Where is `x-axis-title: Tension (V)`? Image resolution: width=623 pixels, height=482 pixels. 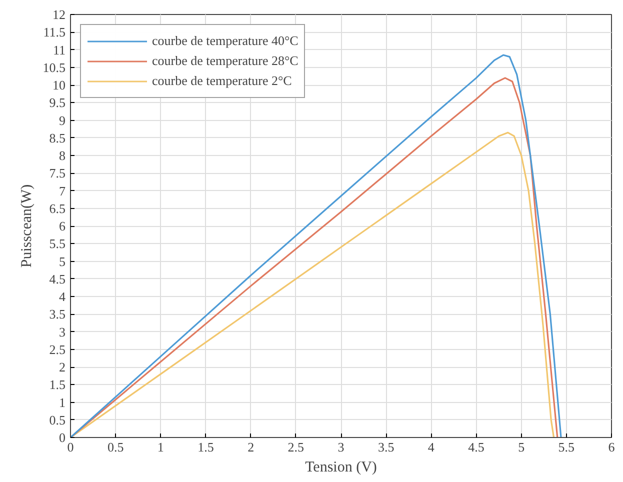
x-axis-title: Tension (V) is located at coordinates (341, 468).